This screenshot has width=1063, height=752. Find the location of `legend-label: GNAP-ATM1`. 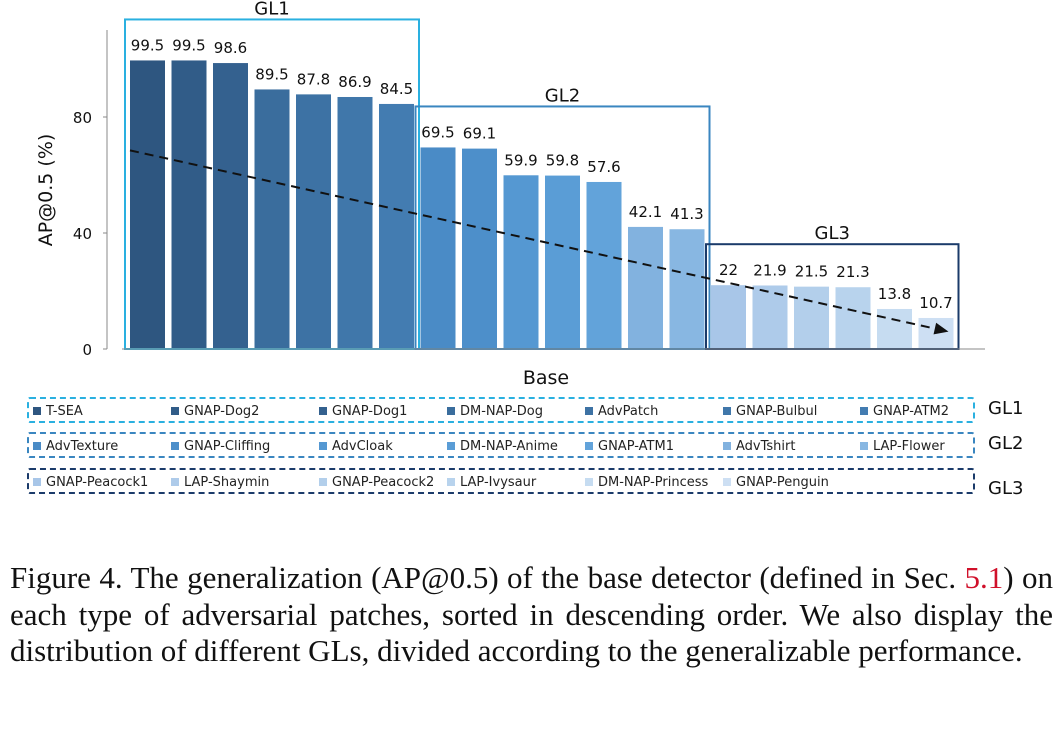

legend-label: GNAP-ATM1 is located at coordinates (636, 446).